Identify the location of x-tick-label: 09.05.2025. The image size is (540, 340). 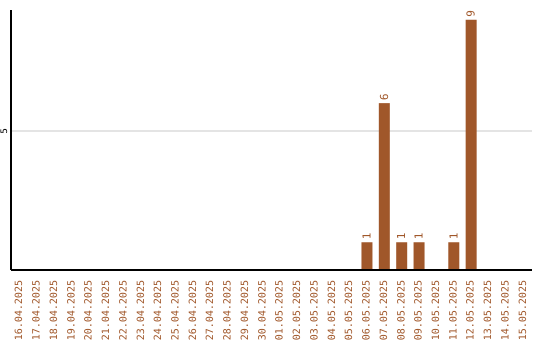
(419, 310).